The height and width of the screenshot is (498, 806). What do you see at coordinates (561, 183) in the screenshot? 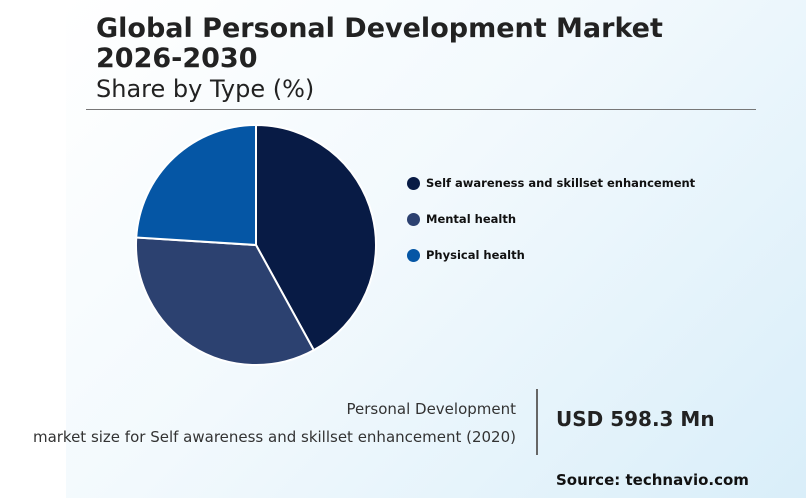
I see `legend-label: Self awareness and skillset enhancement` at bounding box center [561, 183].